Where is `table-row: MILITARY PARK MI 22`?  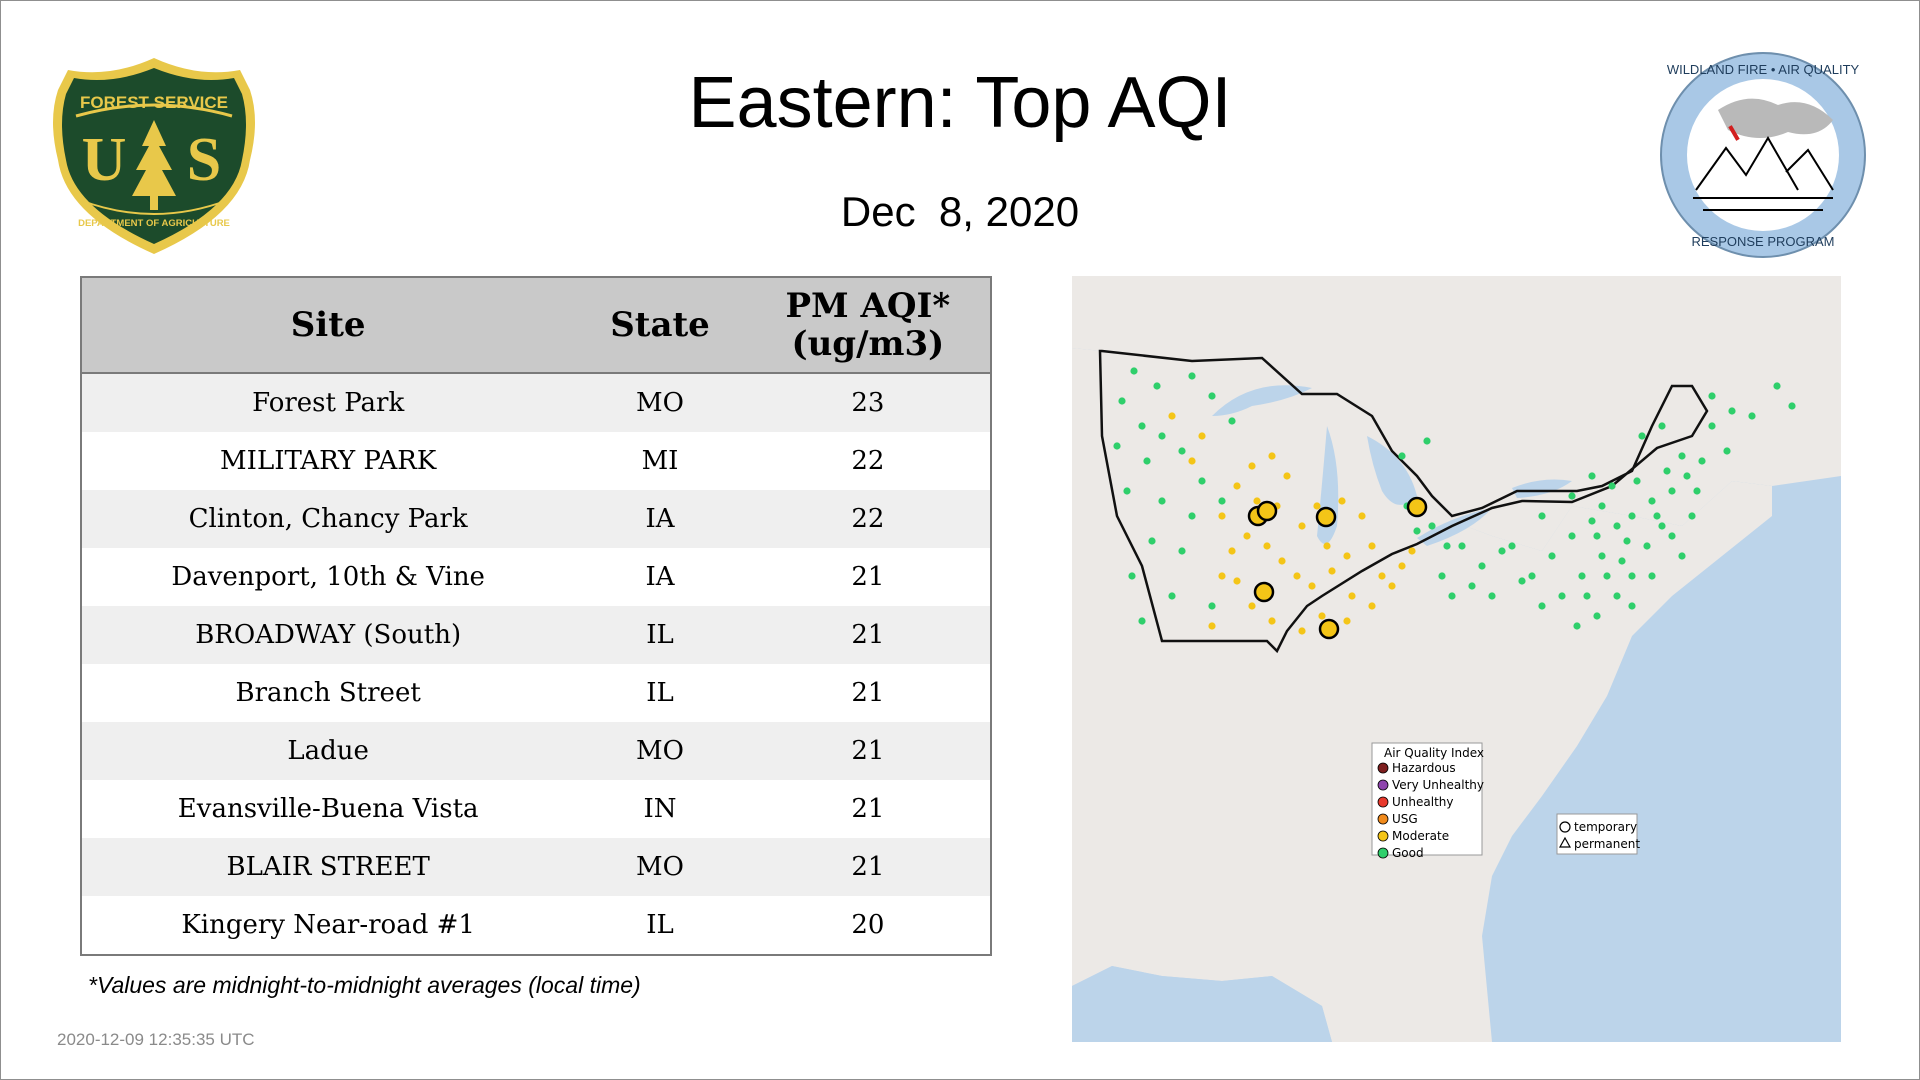
table-row: MILITARY PARK MI 22 is located at coordinates (536, 461).